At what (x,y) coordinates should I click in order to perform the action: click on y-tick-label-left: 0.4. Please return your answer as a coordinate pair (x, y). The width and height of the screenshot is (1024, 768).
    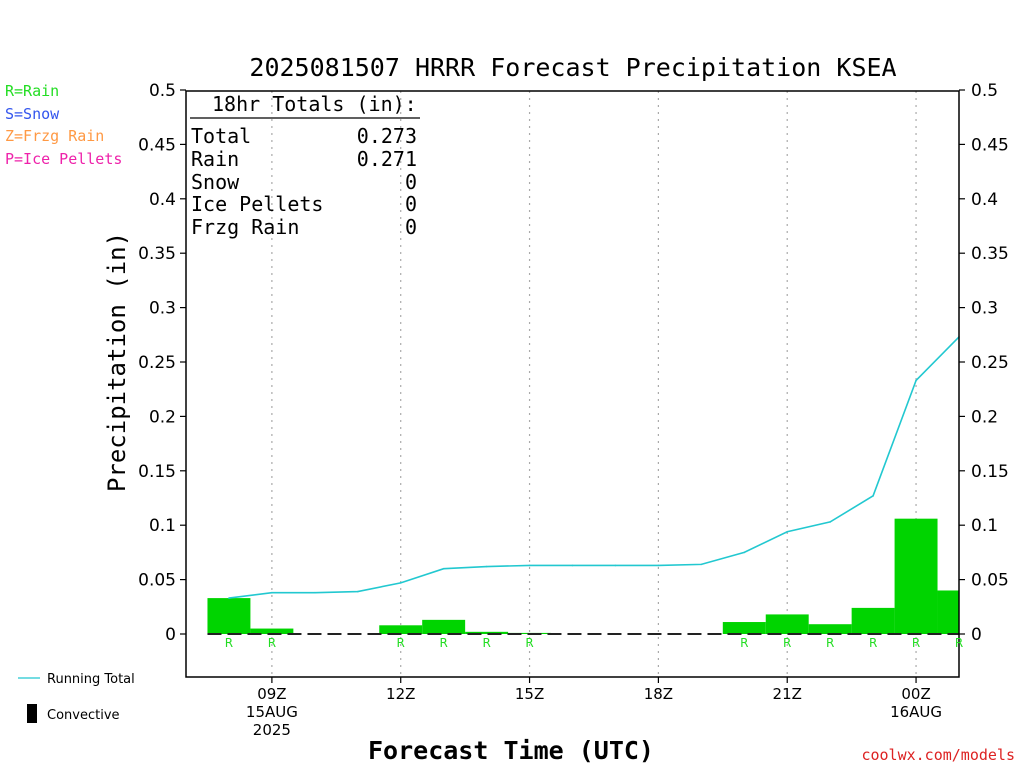
    Looking at the image, I should click on (162, 200).